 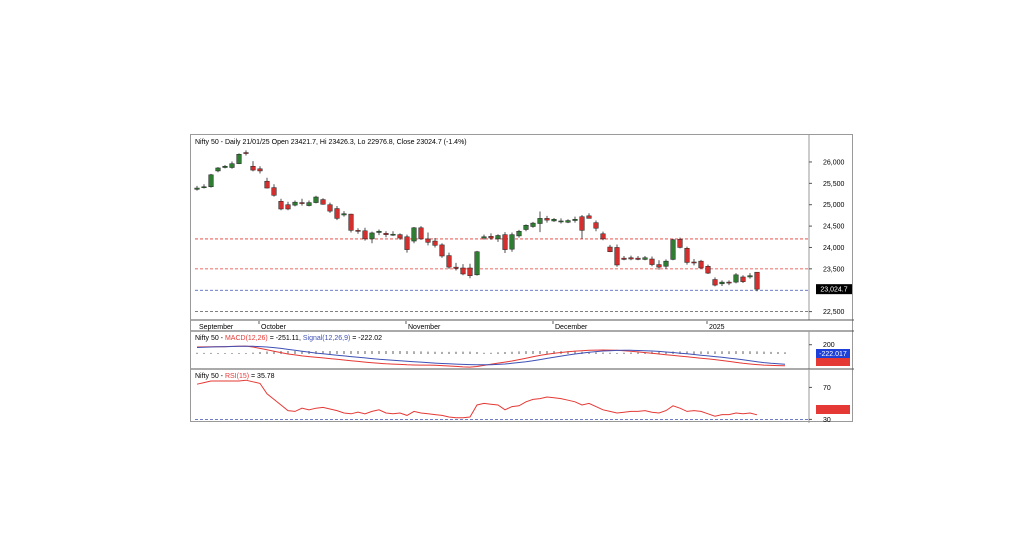 I want to click on price-y-tick-label: 26,000, so click(x=834, y=162).